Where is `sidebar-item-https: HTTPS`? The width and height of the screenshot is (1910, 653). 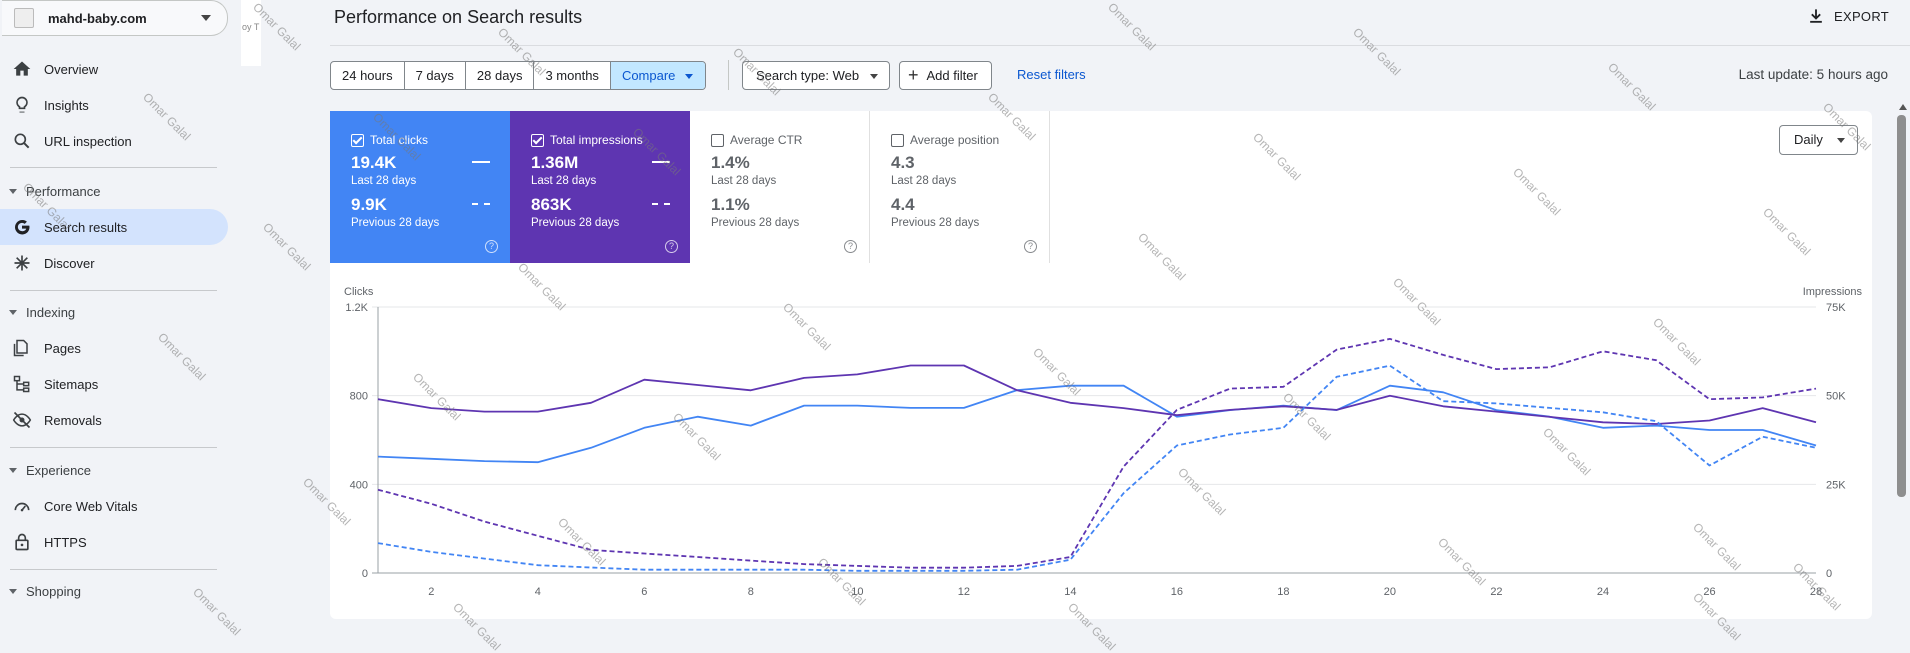
sidebar-item-https: HTTPS is located at coordinates (114, 542).